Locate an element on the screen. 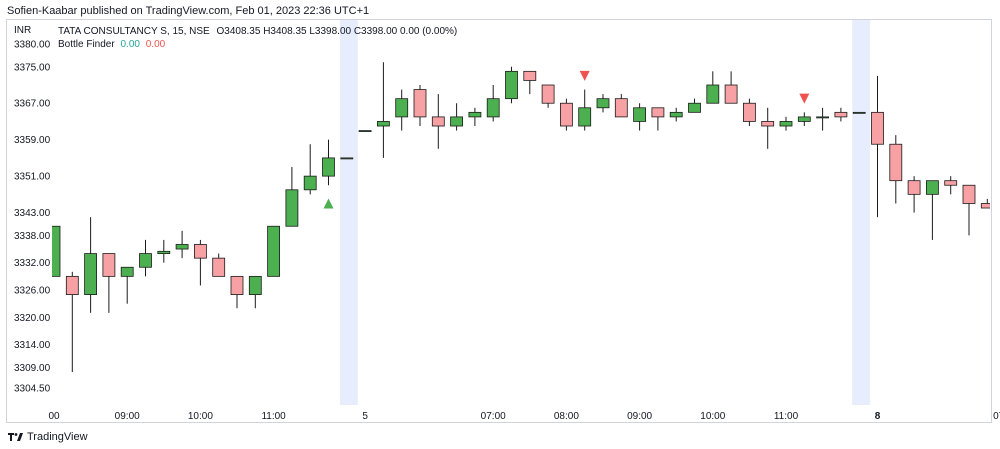  legend-row-indicator: Bottle Finder 0.00 0.00 is located at coordinates (257, 44).